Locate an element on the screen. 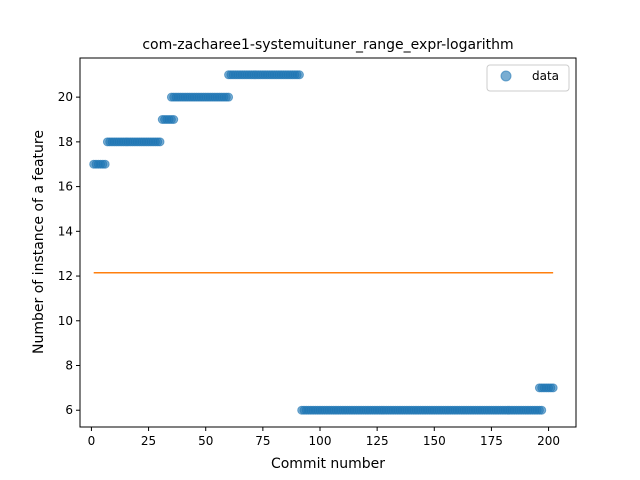 The height and width of the screenshot is (480, 640). x-tick-label: 175 is located at coordinates (491, 441).